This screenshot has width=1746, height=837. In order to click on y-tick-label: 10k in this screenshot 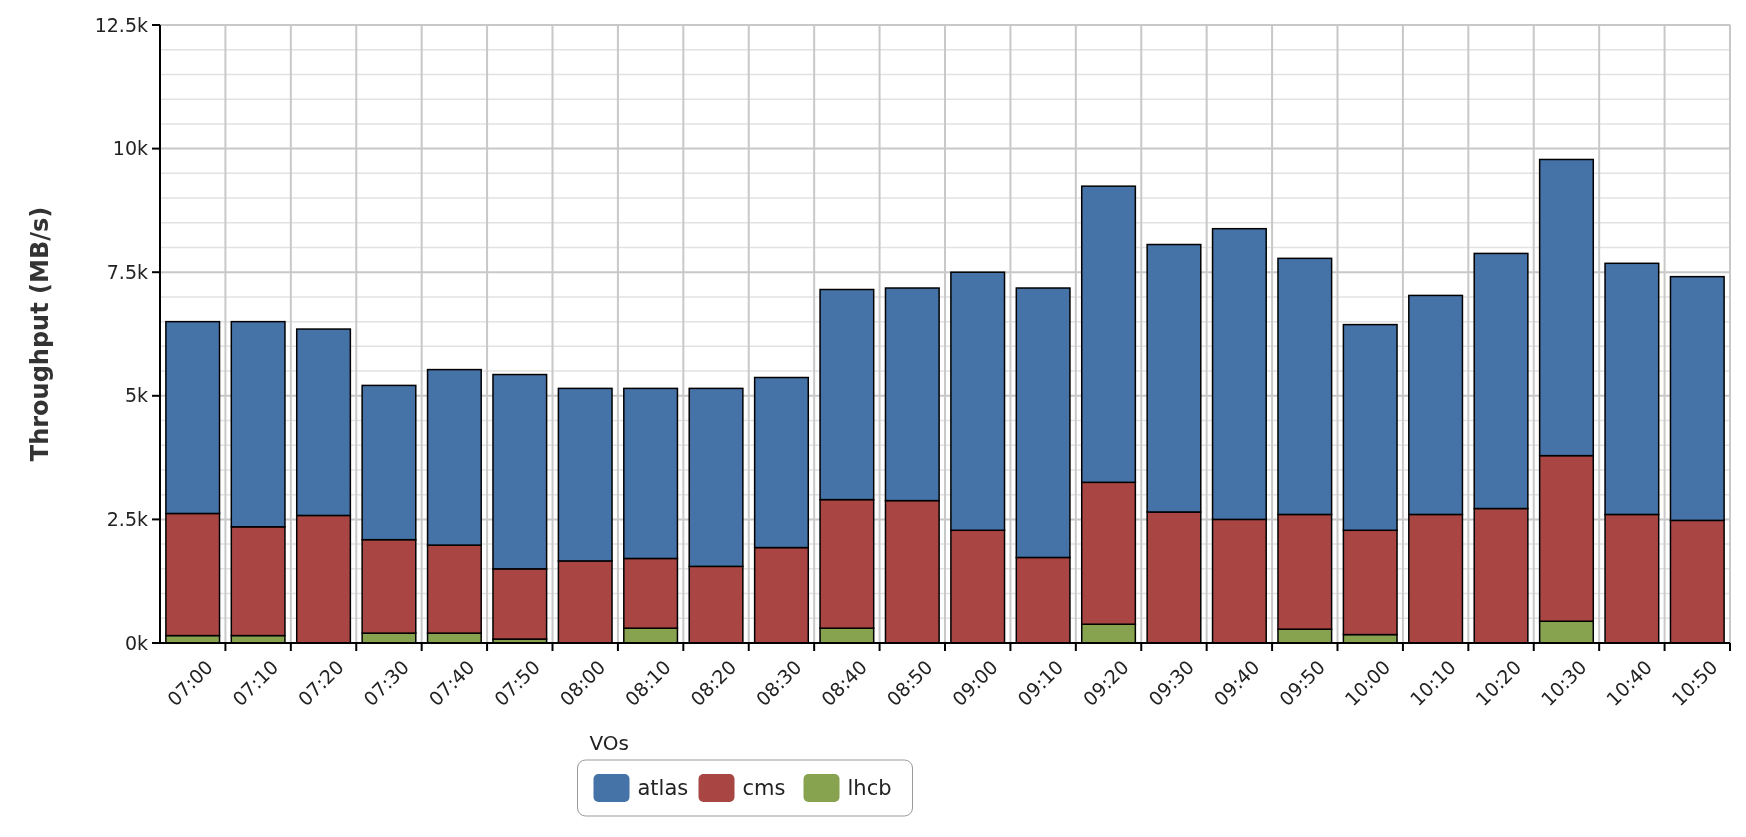, I will do `click(130, 148)`.